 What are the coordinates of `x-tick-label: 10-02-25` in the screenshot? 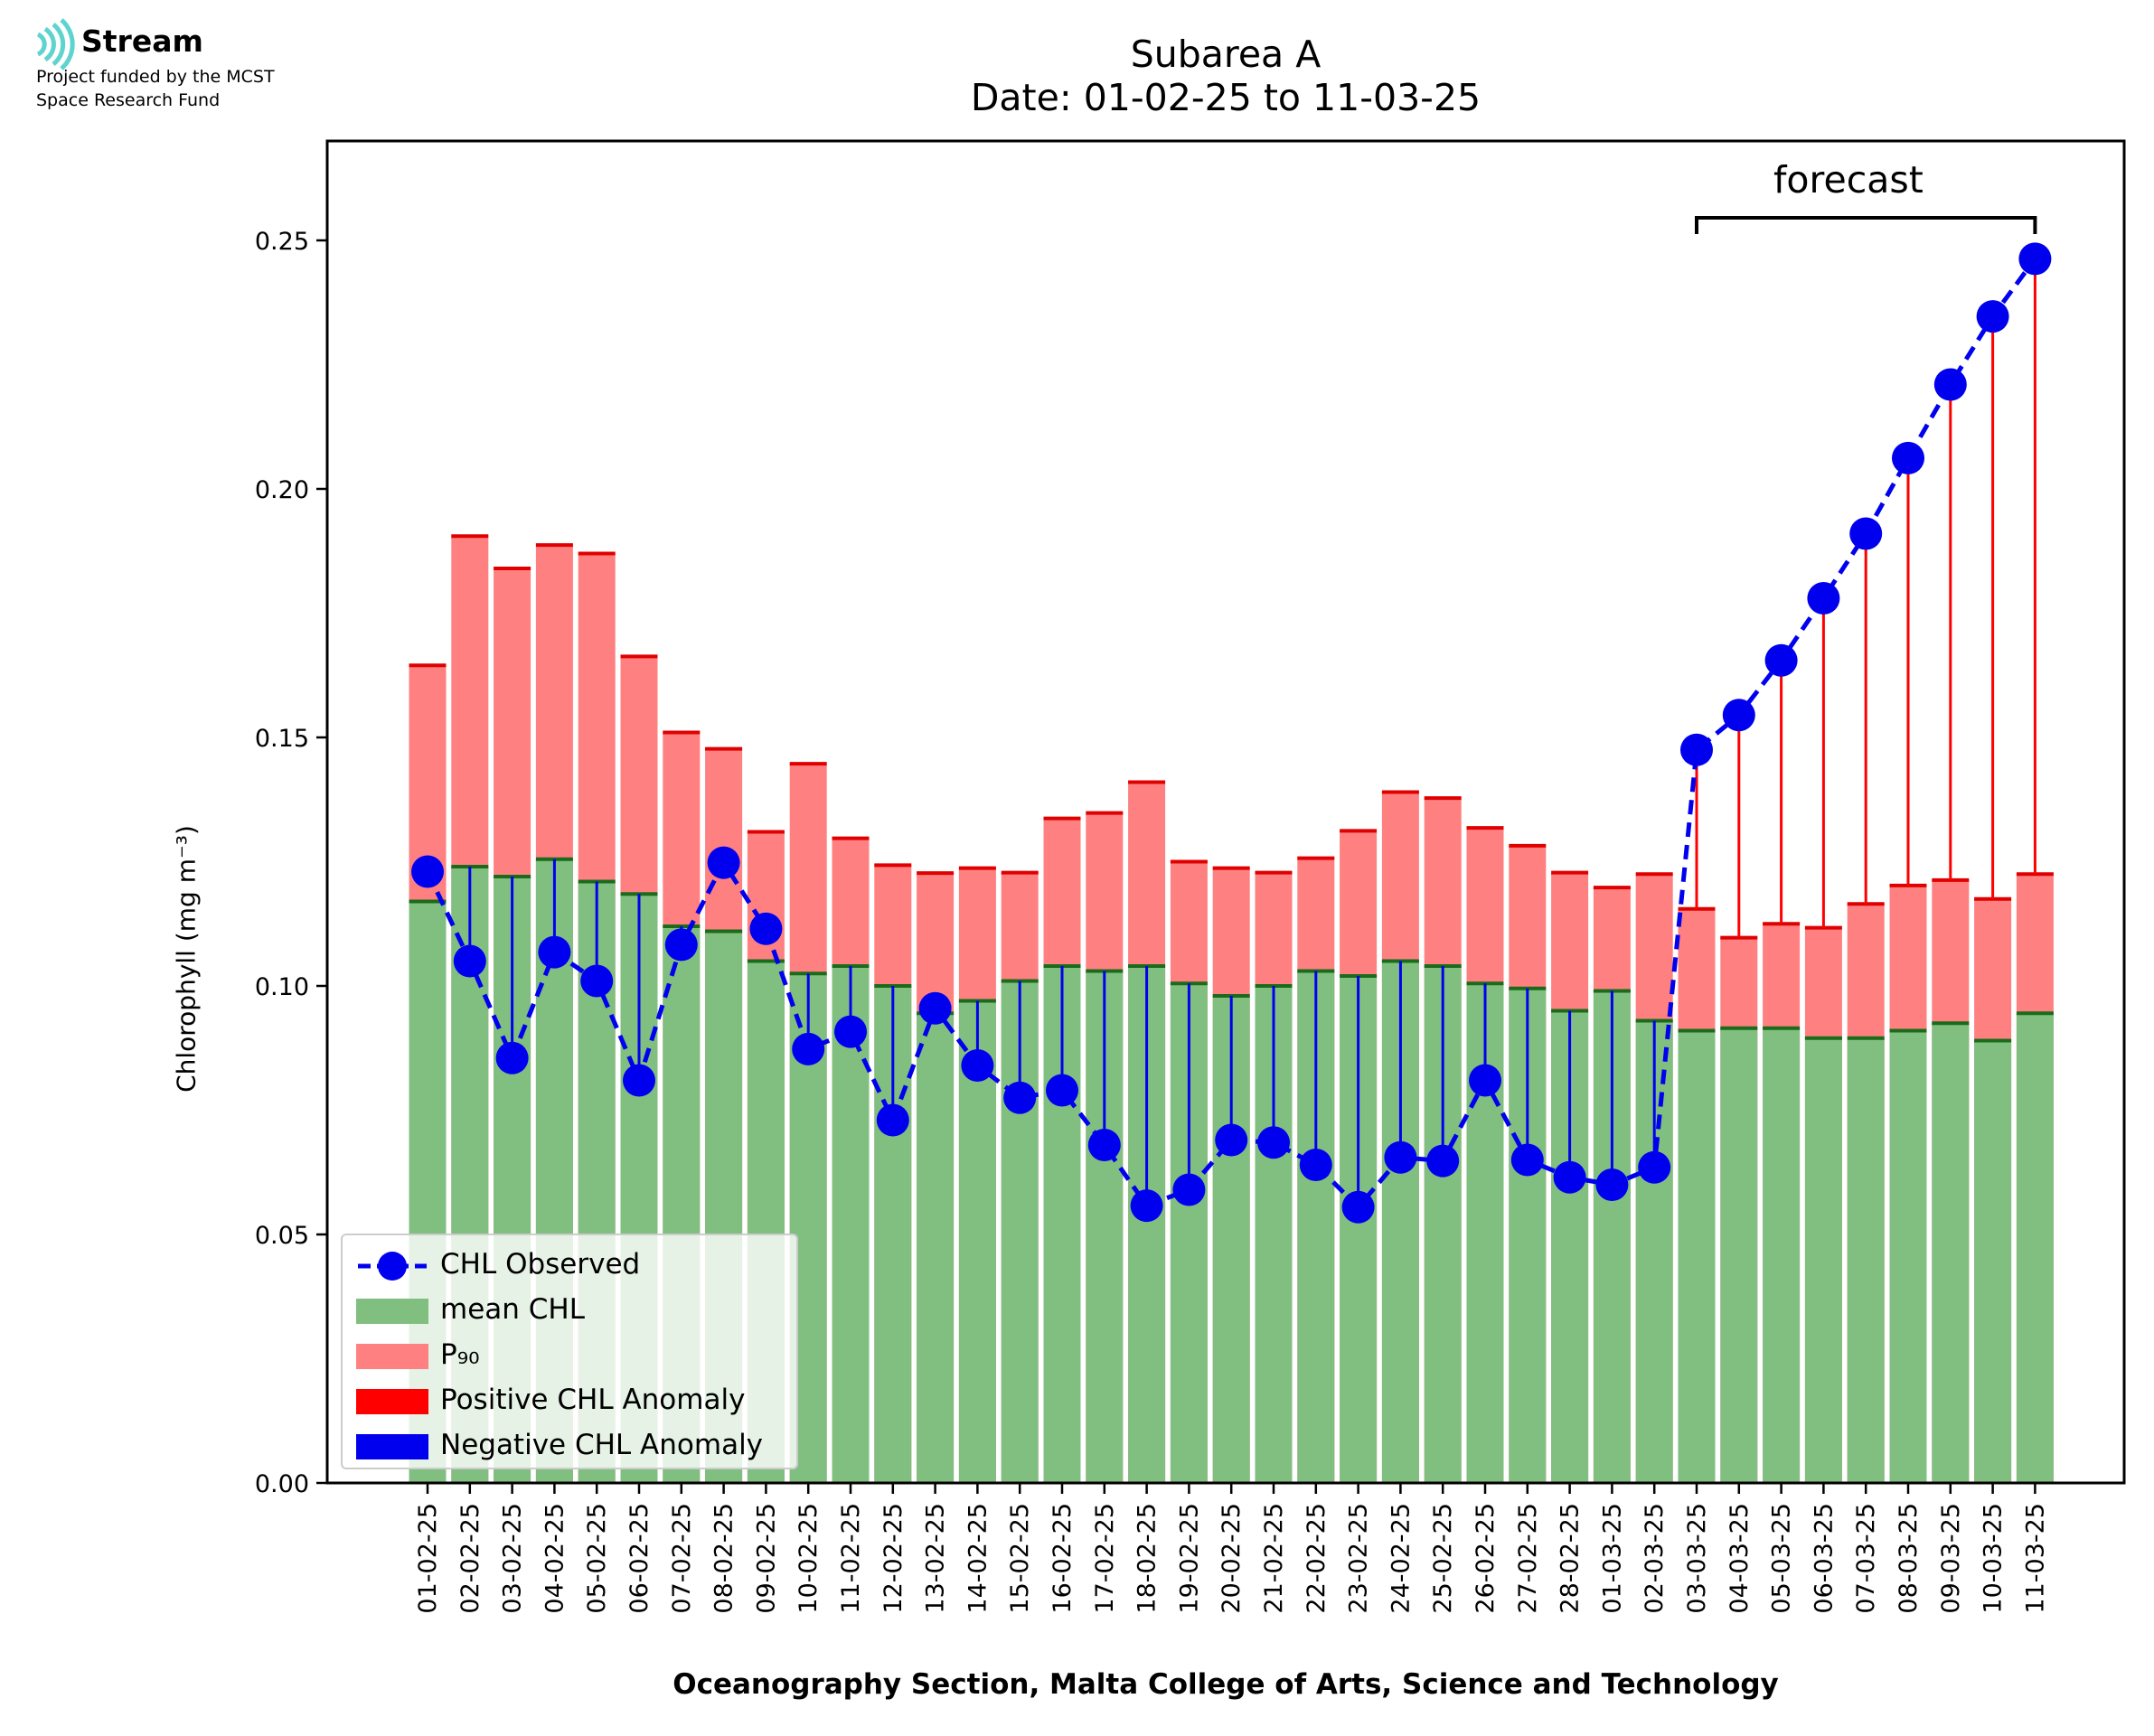 It's located at (809, 1558).